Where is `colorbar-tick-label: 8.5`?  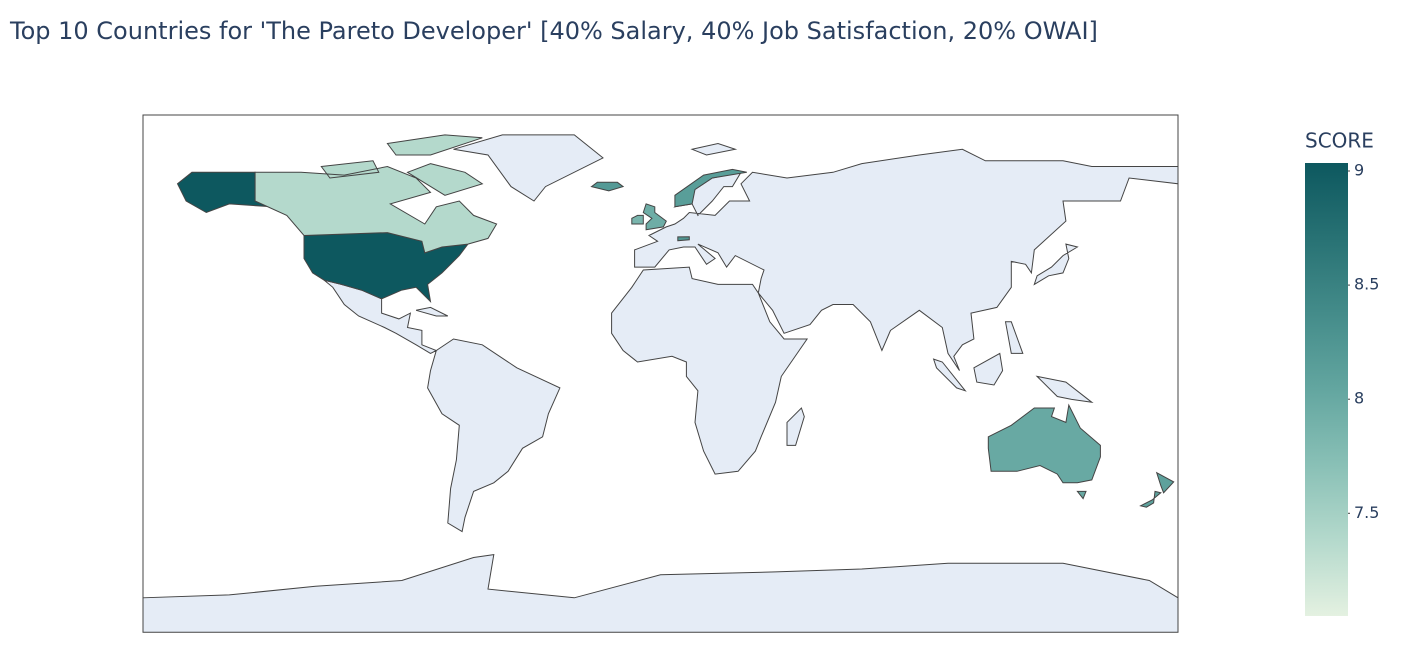 colorbar-tick-label: 8.5 is located at coordinates (1366, 284).